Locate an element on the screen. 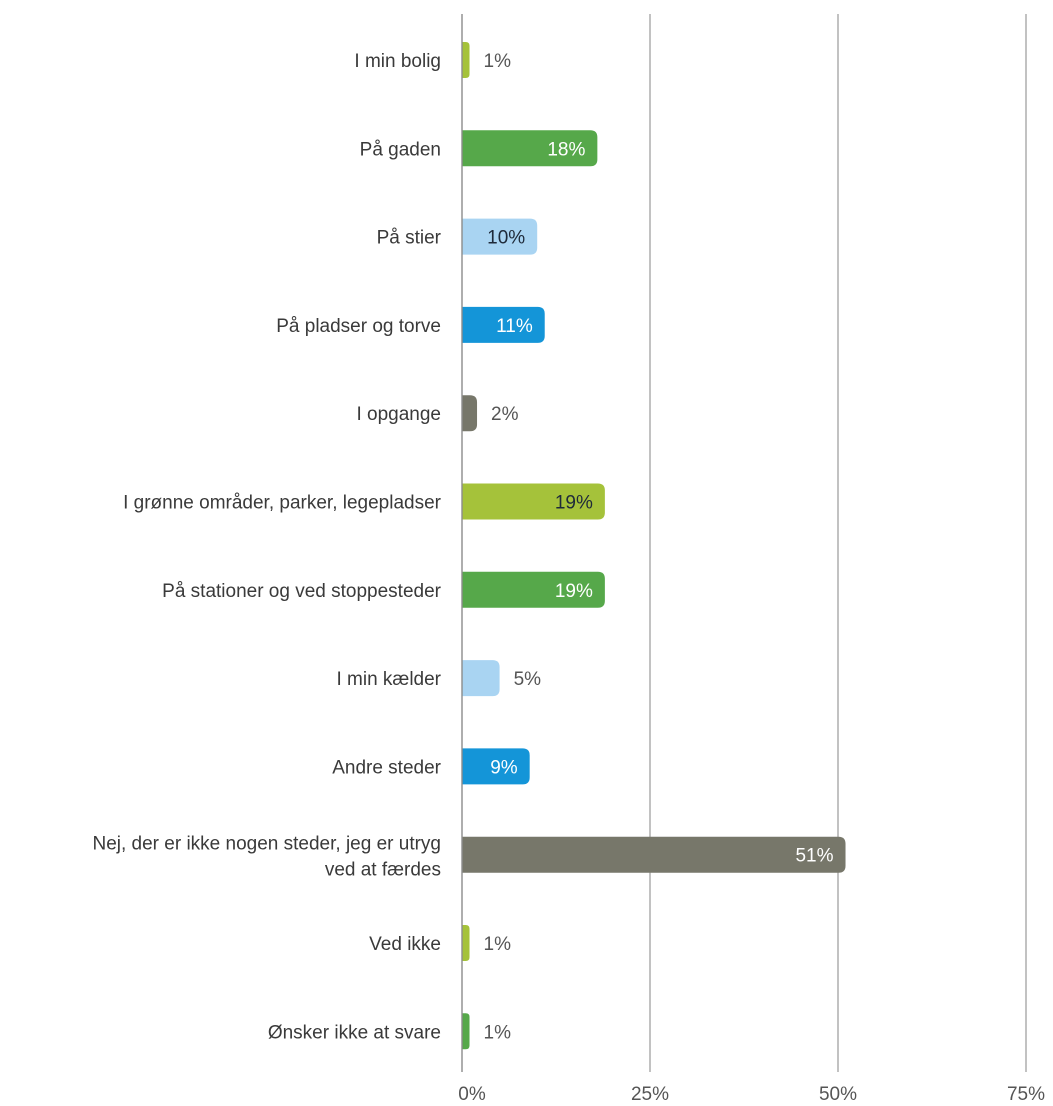 The image size is (1053, 1106). x-tick-label-25pct: 25% is located at coordinates (650, 1094).